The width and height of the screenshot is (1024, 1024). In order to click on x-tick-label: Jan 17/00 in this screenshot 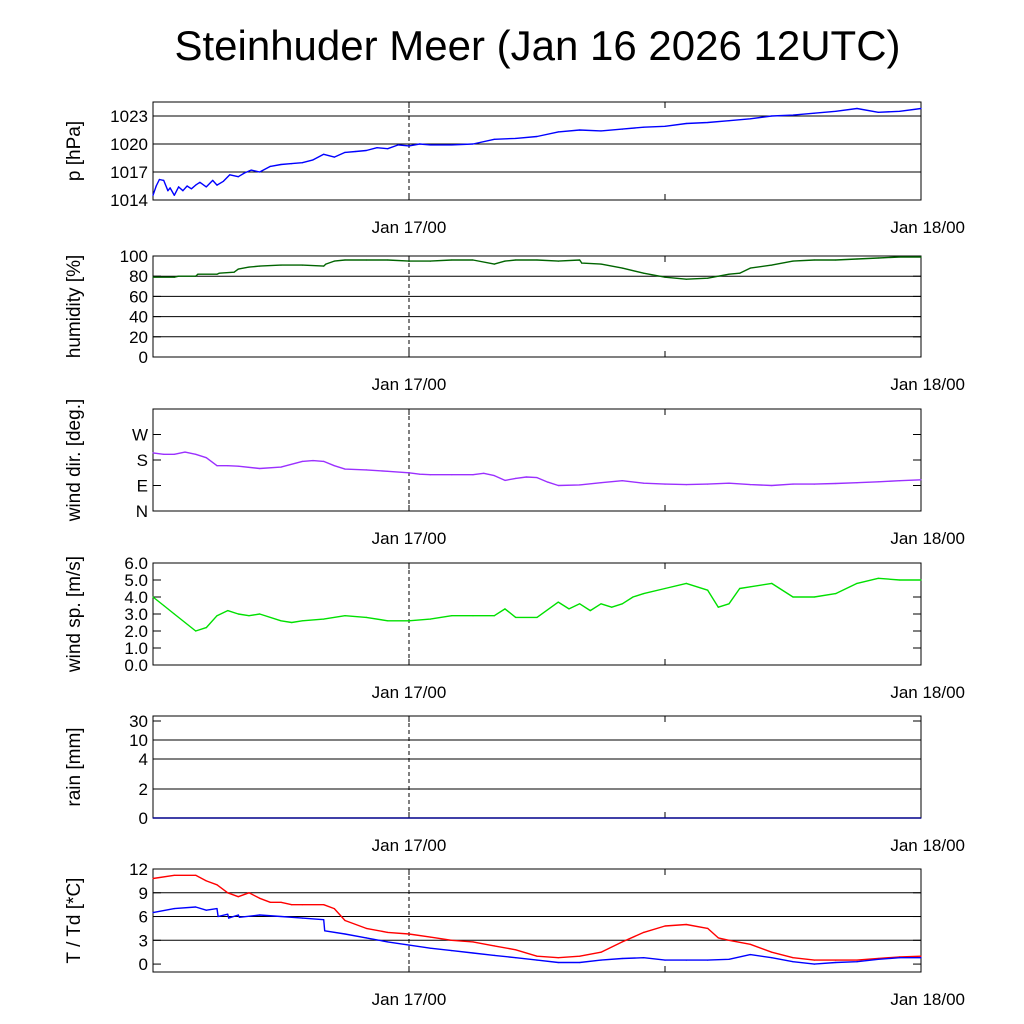, I will do `click(409, 999)`.